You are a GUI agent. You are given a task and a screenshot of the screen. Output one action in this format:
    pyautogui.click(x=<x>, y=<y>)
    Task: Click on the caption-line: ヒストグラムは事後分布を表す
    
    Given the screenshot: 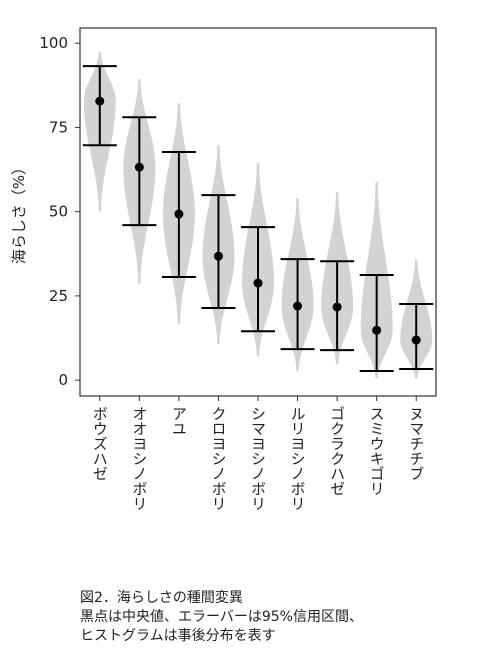 What is the action you would take?
    pyautogui.click(x=178, y=636)
    